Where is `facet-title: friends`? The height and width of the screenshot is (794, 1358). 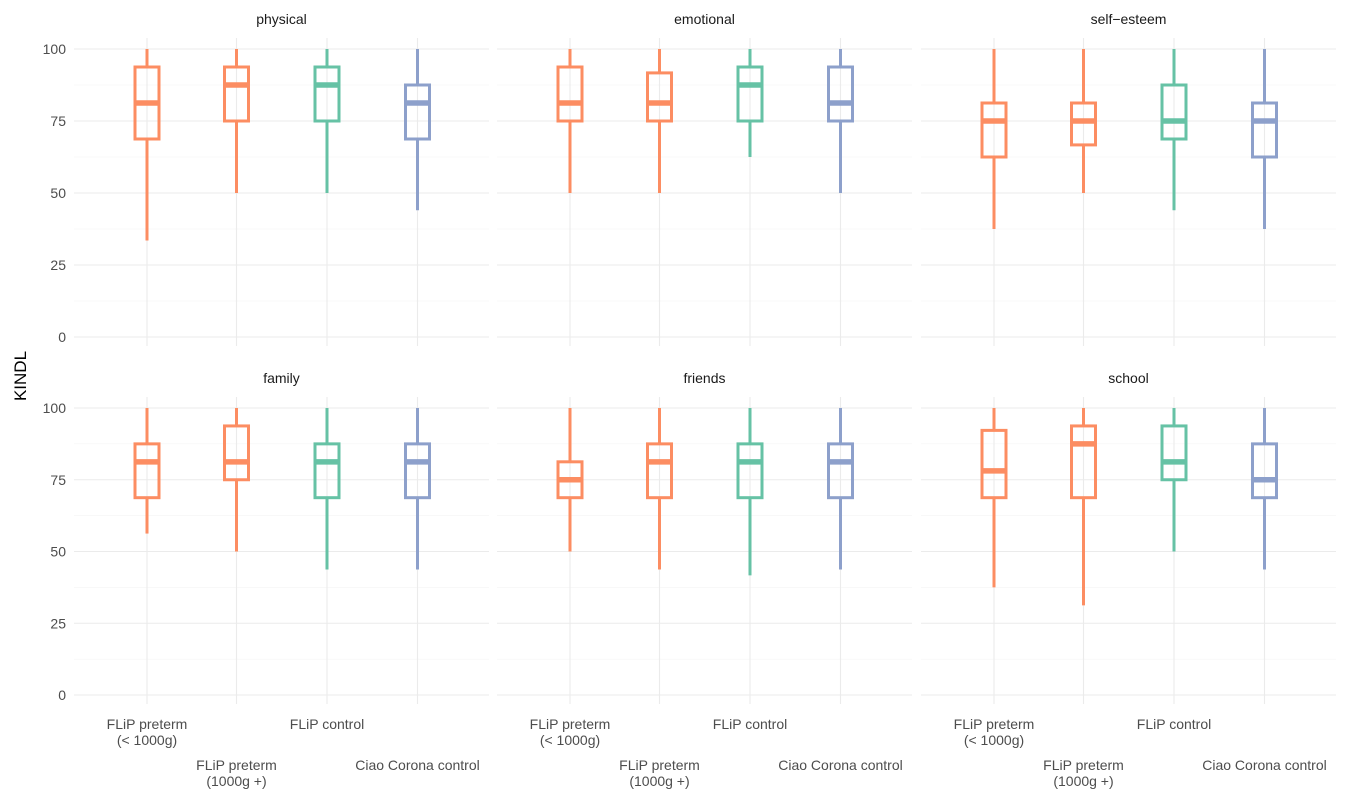
facet-title: friends is located at coordinates (704, 378).